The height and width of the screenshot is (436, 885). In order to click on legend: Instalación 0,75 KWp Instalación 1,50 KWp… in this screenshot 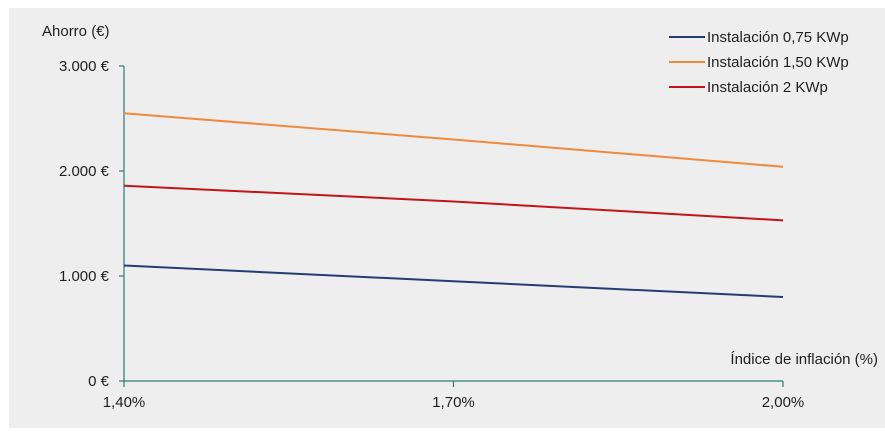, I will do `click(759, 62)`.